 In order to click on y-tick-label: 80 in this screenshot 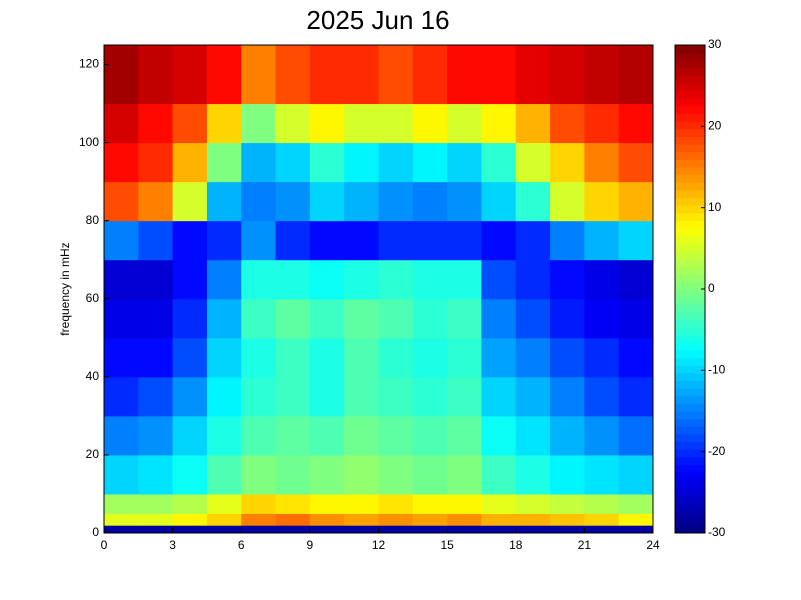, I will do `click(93, 220)`.